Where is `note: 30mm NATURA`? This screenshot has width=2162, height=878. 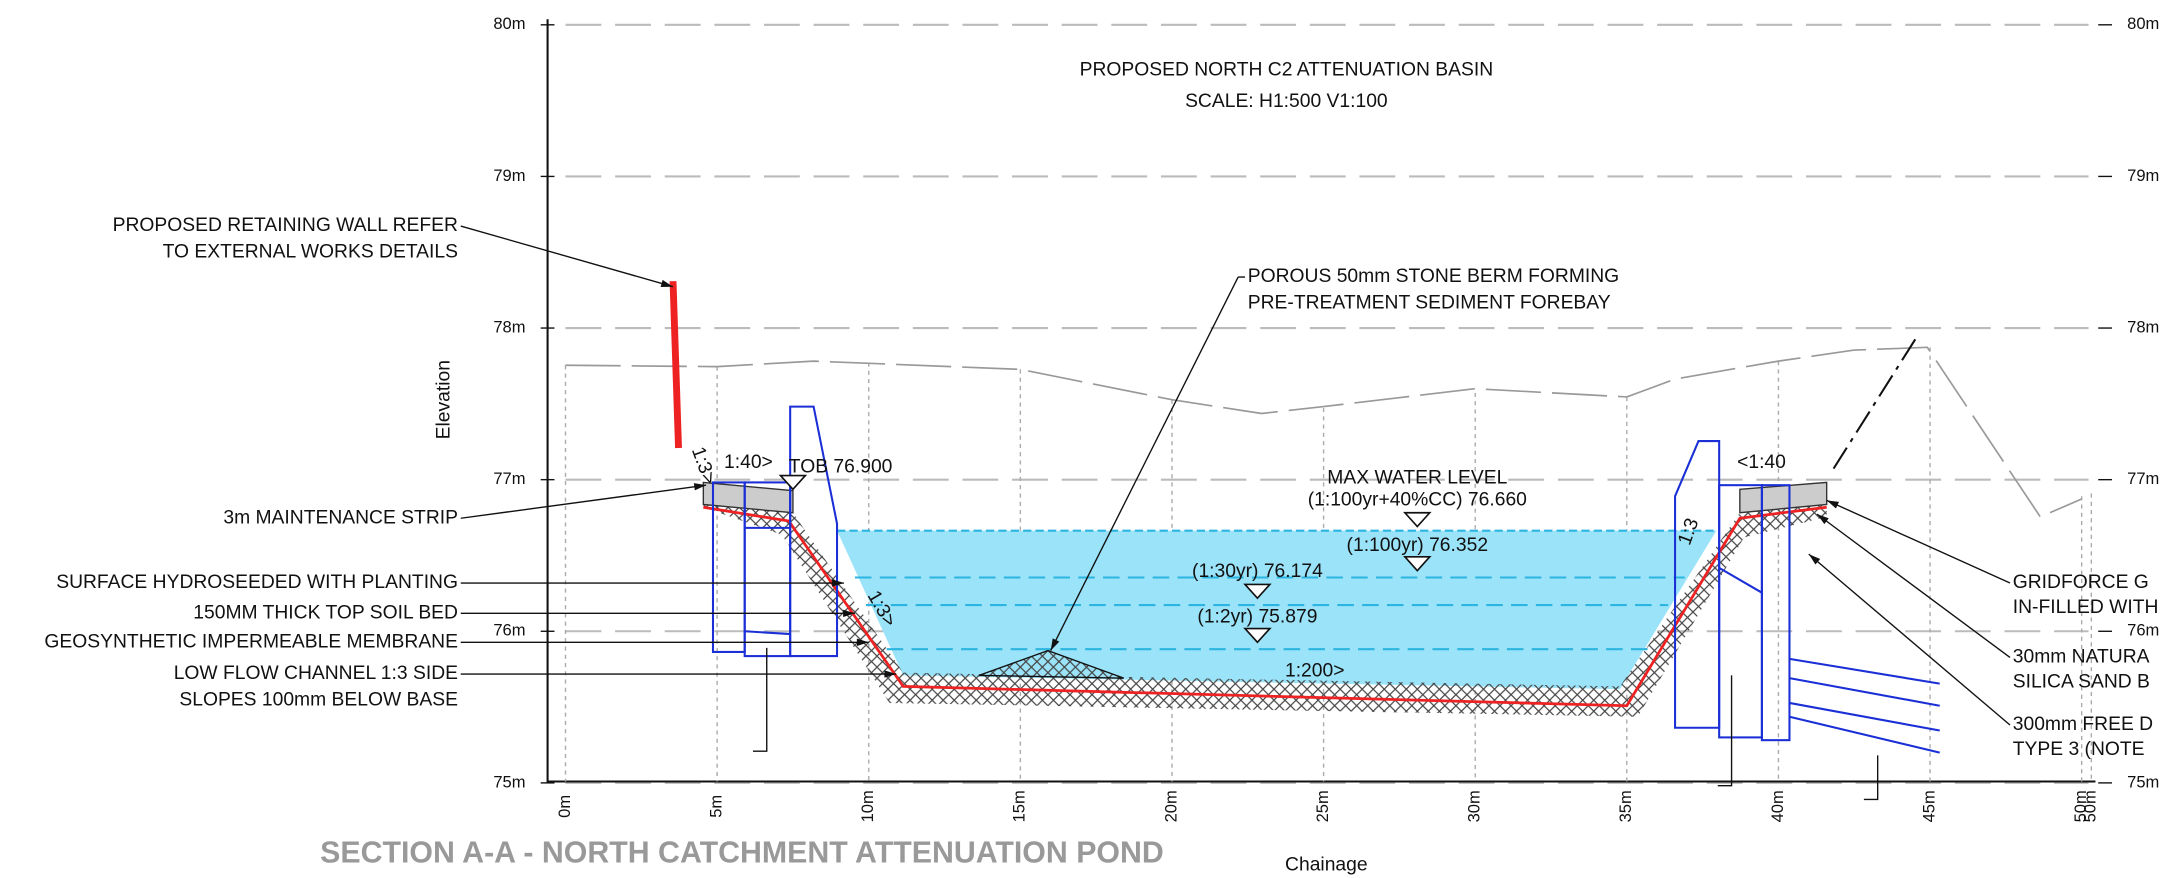 note: 30mm NATURA is located at coordinates (2081, 657).